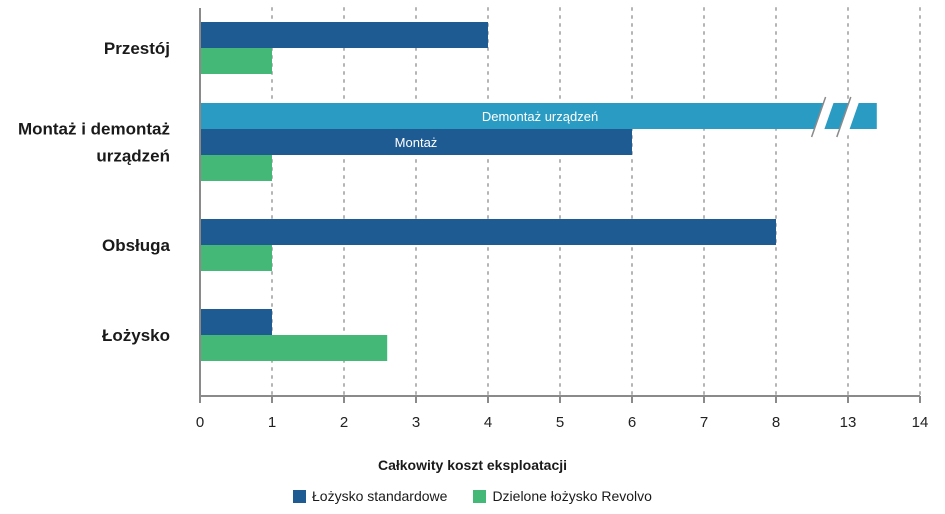 This screenshot has height=514, width=945. I want to click on legend-swatch-revolvo, so click(480, 496).